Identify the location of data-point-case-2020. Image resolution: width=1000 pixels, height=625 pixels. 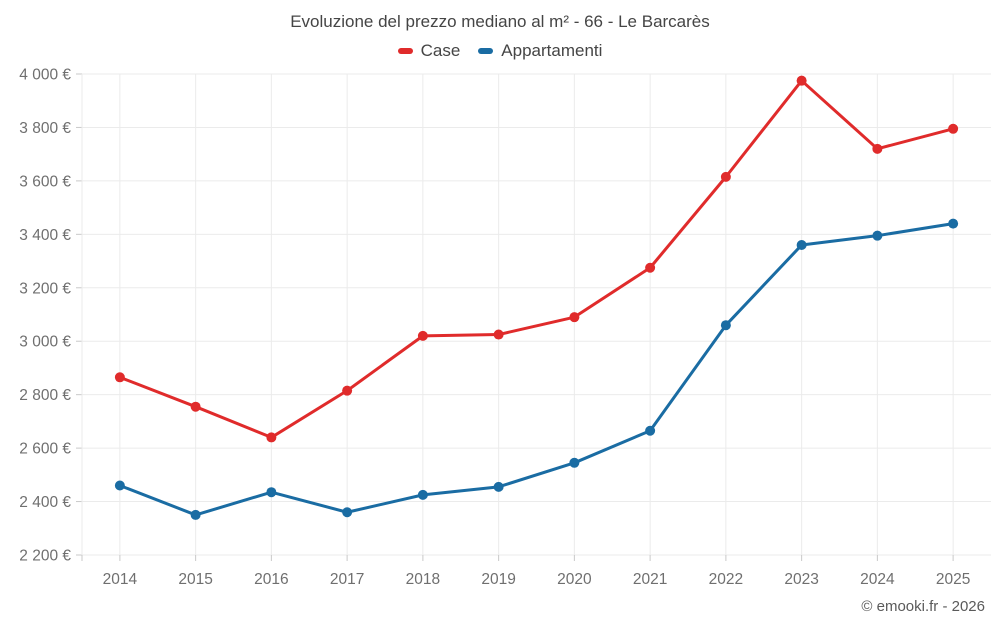
(574, 317).